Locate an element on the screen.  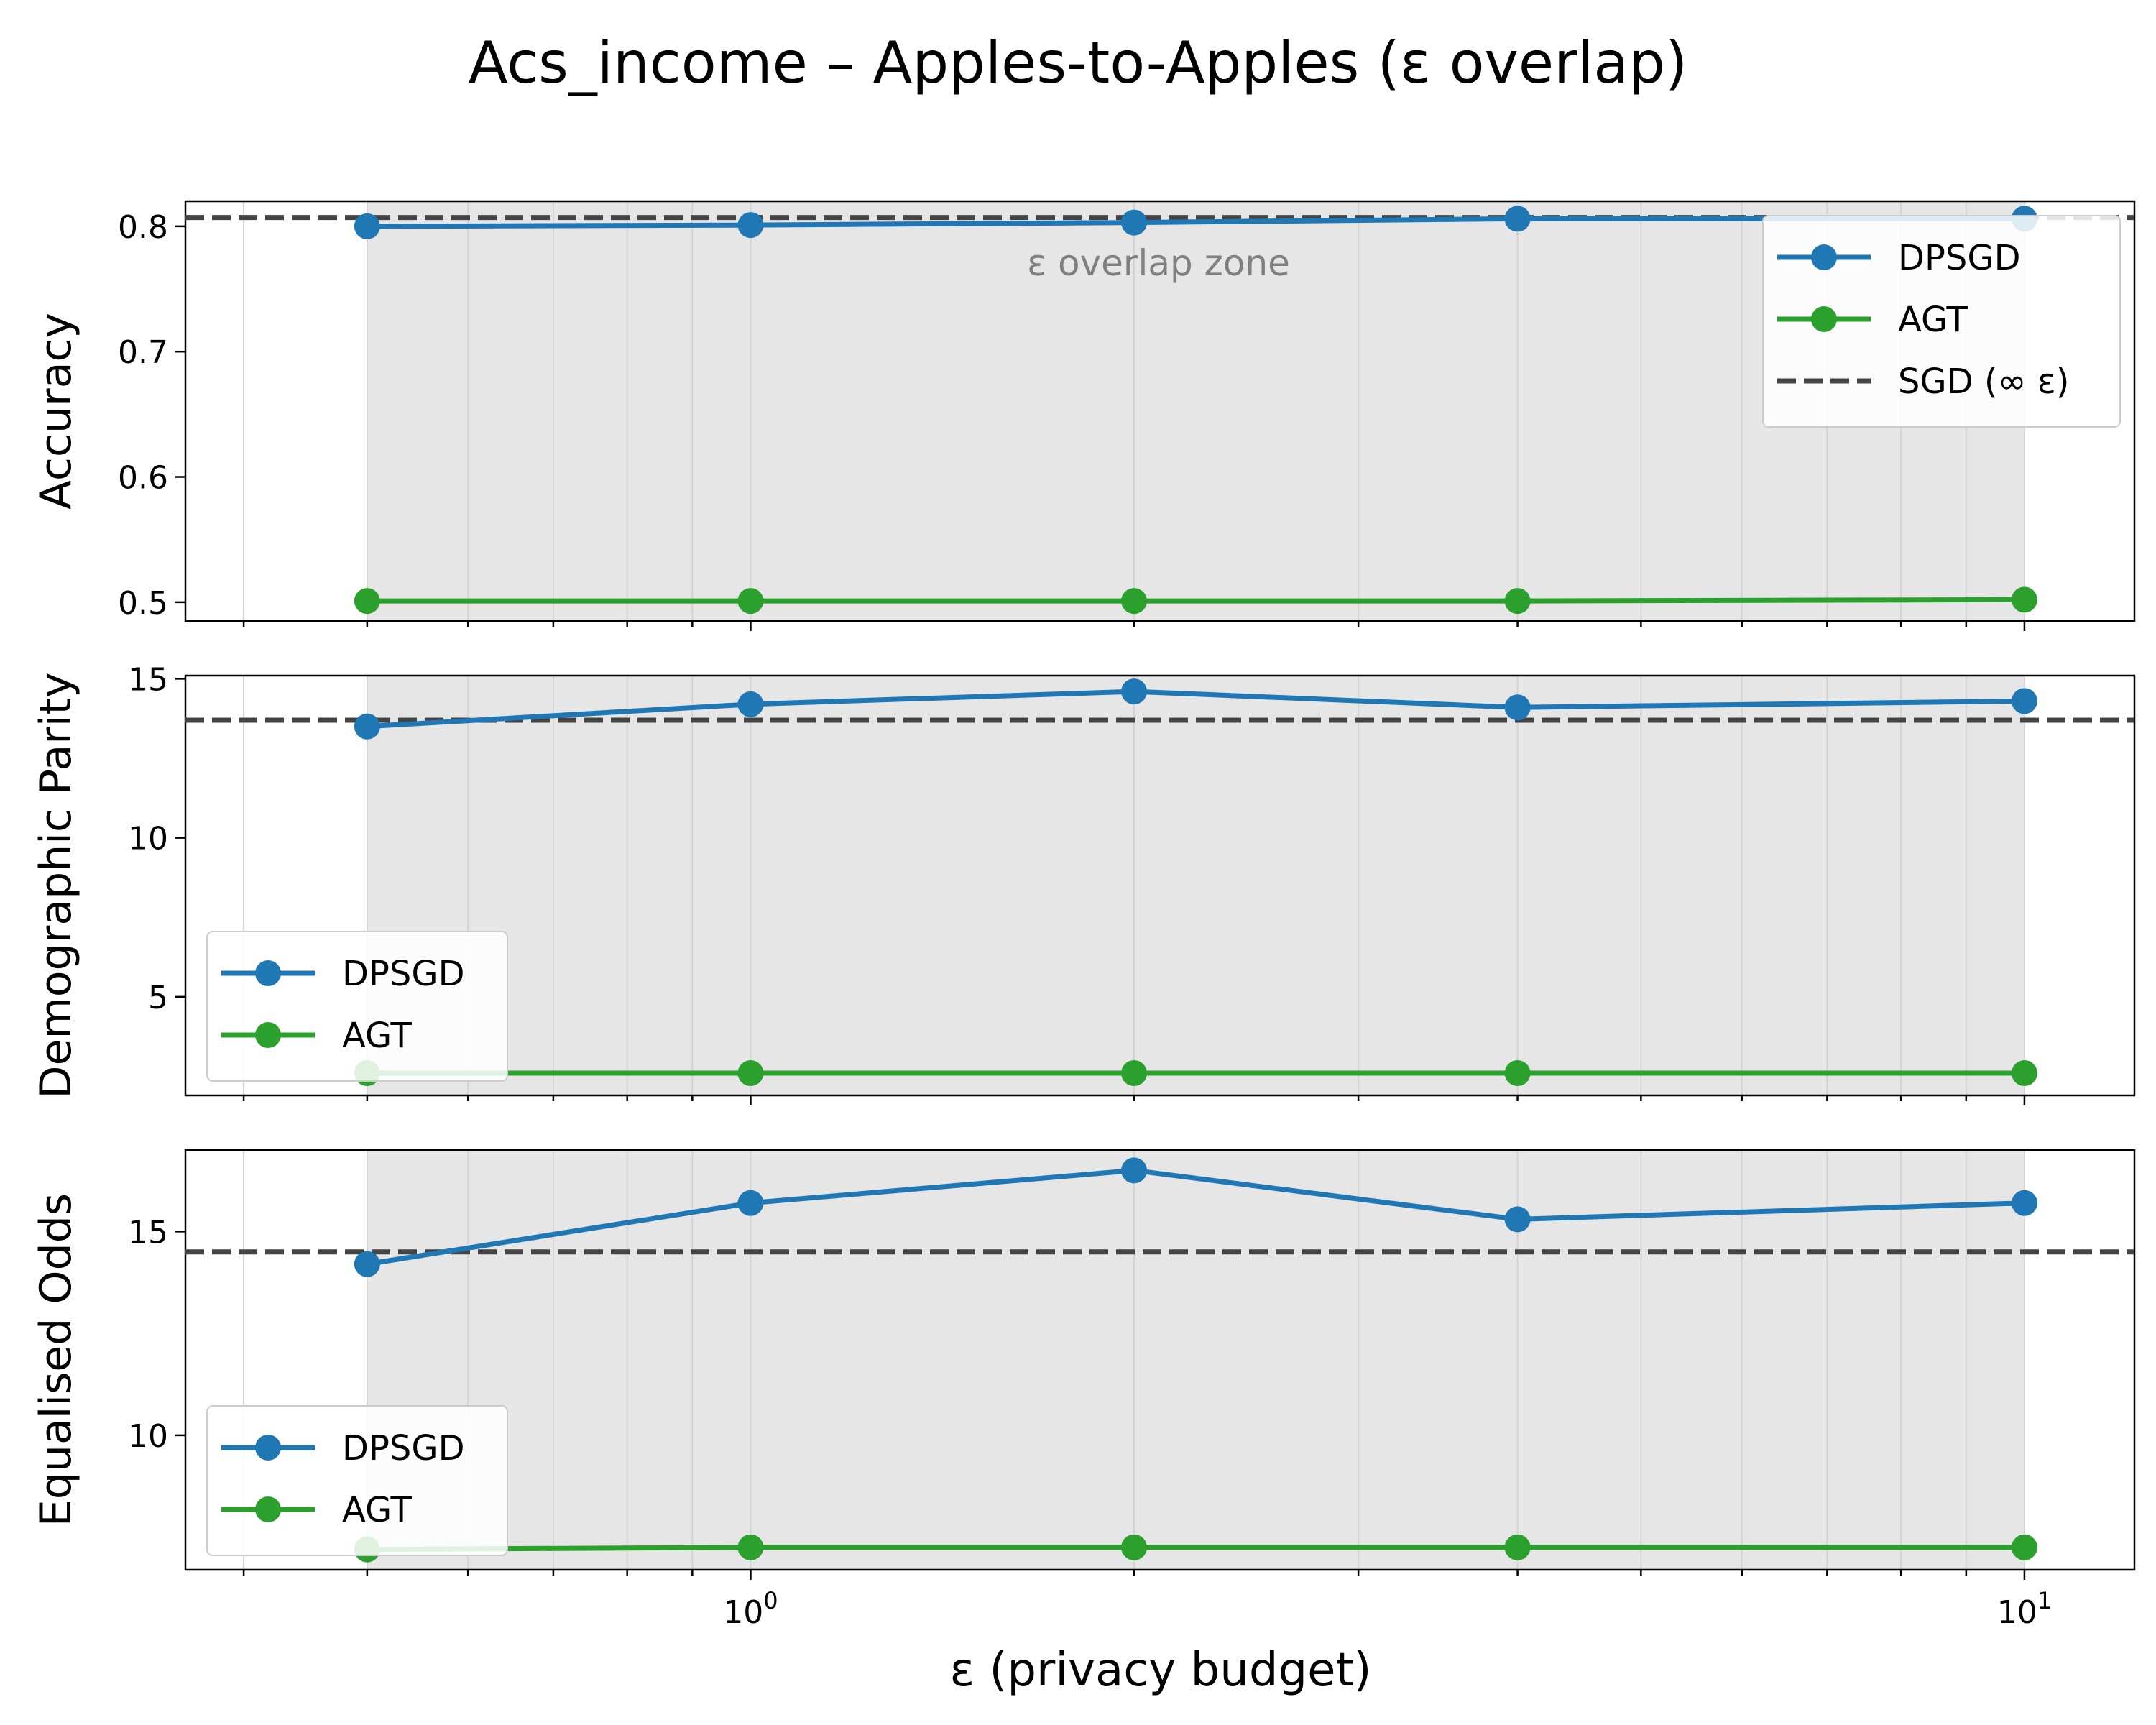
y-tick-label: 0.7 is located at coordinates (143, 352).